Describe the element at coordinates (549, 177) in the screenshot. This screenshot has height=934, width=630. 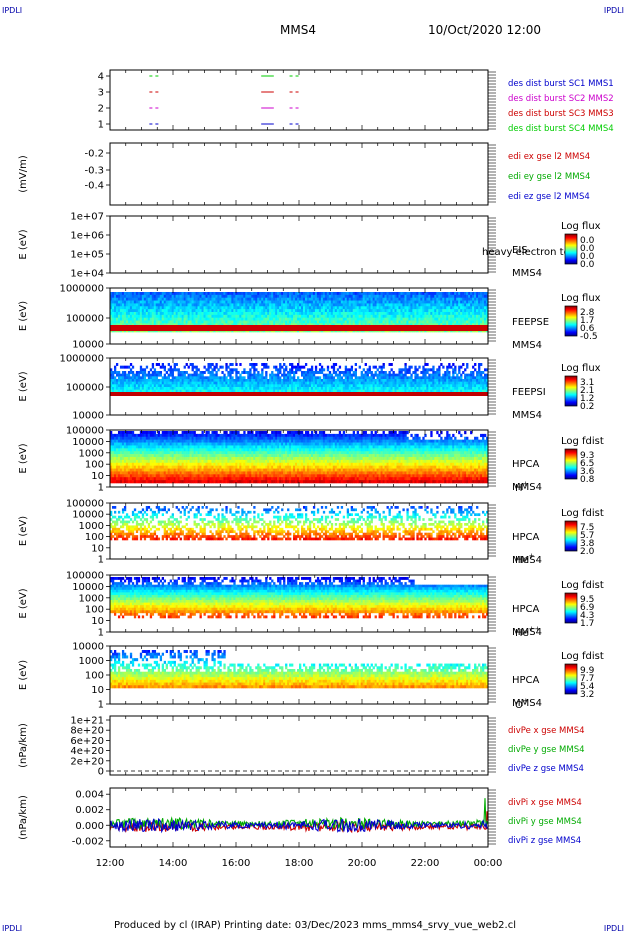
I see `legend-entry: edi ey gse l2 MMS4` at that location.